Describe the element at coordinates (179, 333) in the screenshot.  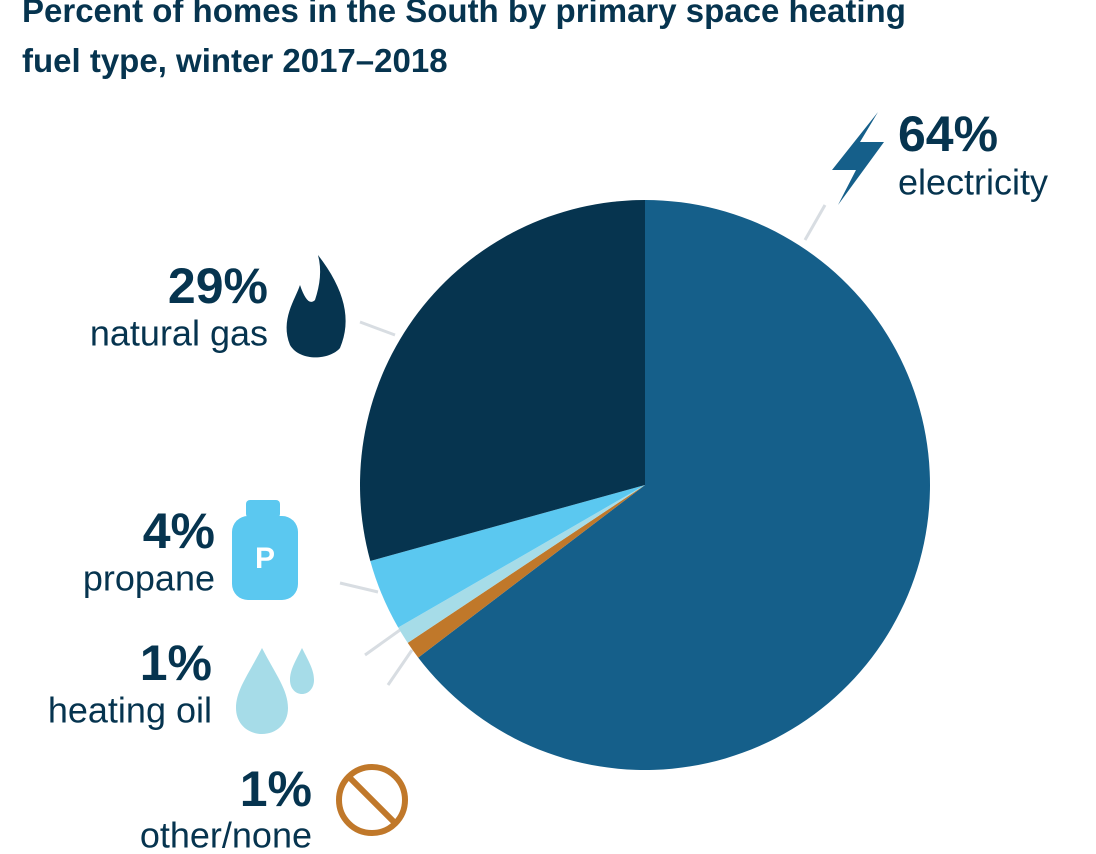
I see `category-label: natural gas` at that location.